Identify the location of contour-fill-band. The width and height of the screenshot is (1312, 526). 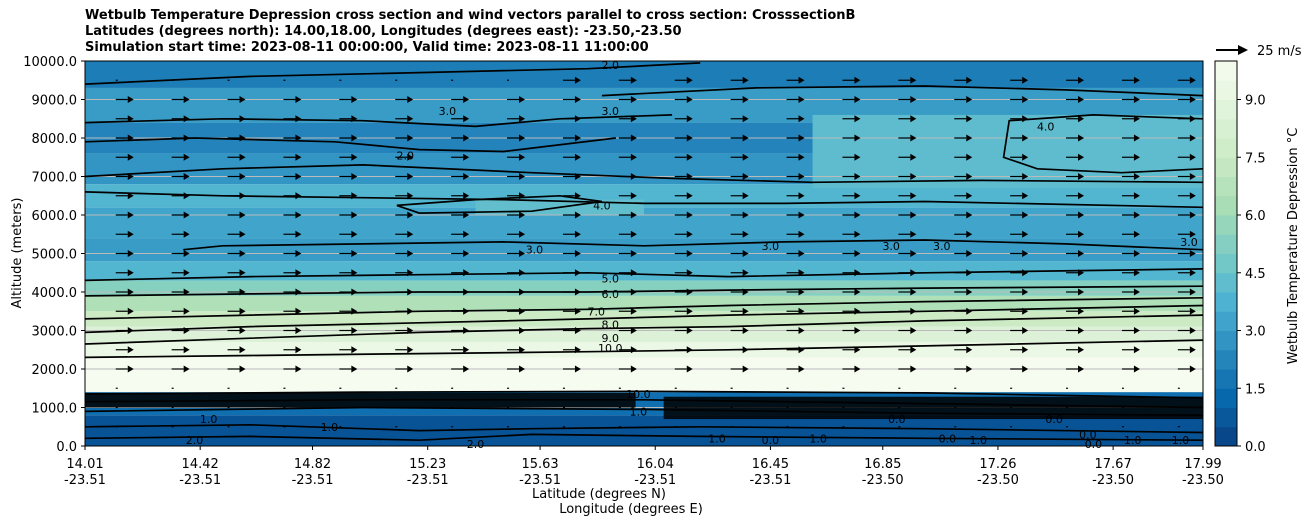
(644, 375).